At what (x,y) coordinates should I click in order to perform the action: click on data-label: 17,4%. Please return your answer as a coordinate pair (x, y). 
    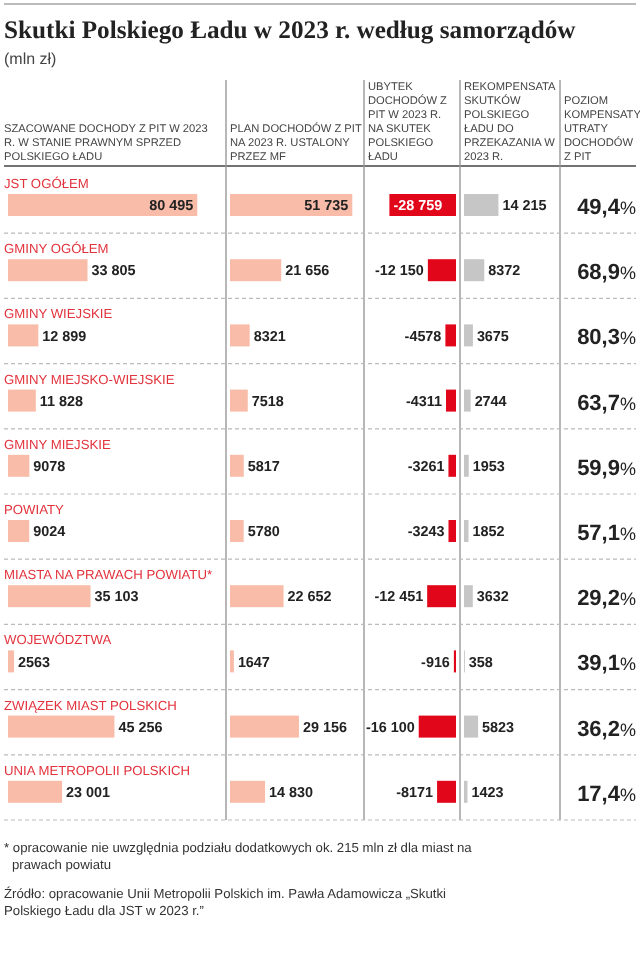
    Looking at the image, I should click on (606, 794).